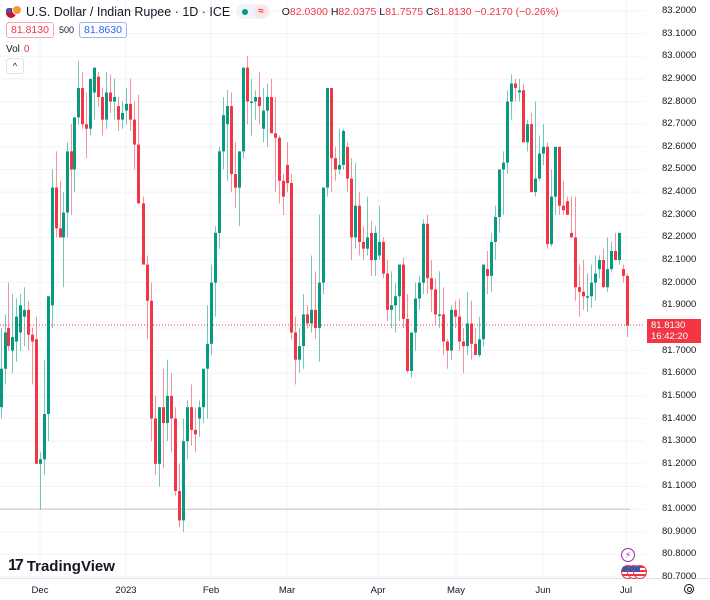 This screenshot has width=710, height=600. I want to click on price-axis-label: 82.3000, so click(679, 214).